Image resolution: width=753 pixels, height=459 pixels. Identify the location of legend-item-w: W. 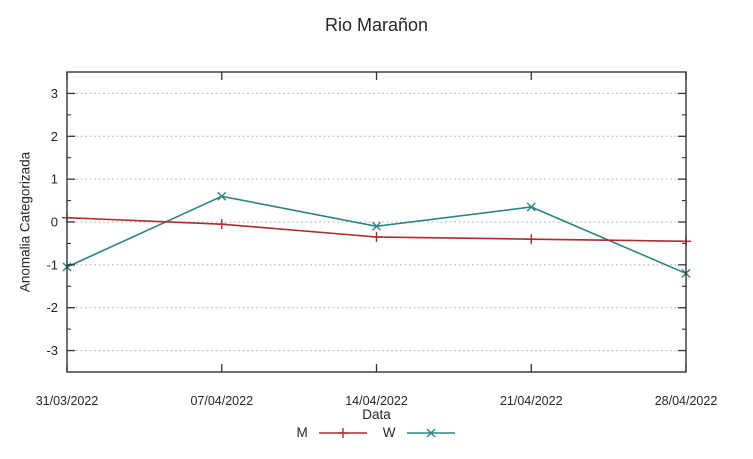
(420, 432).